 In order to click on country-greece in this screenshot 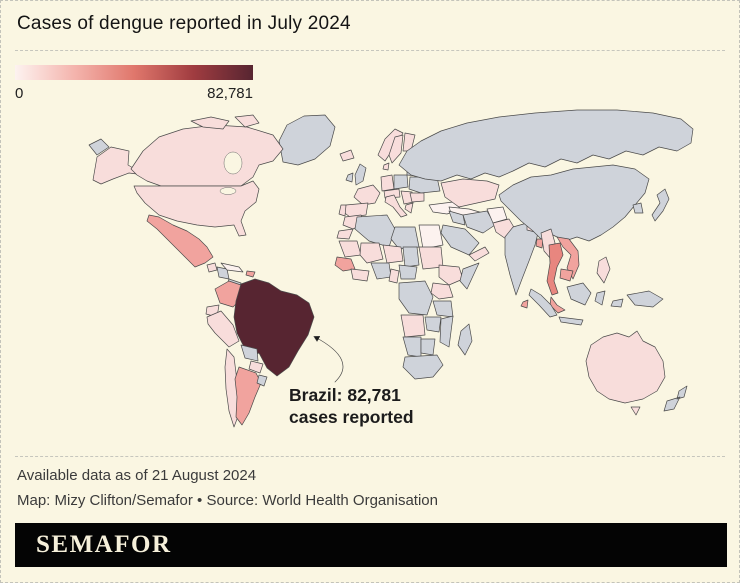, I will do `click(409, 208)`.